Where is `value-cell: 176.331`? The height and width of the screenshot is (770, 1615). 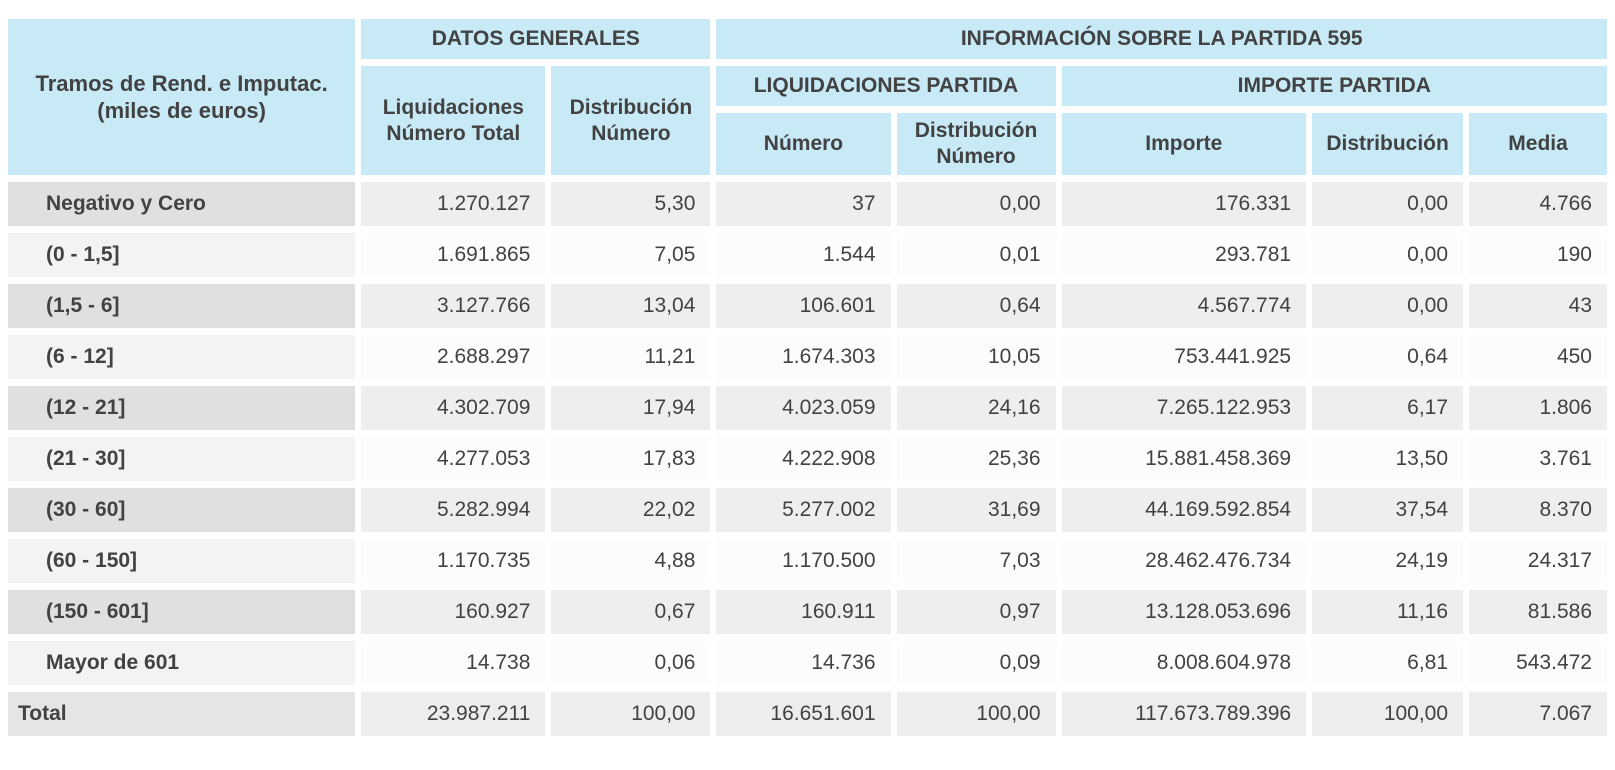
value-cell: 176.331 is located at coordinates (1184, 204).